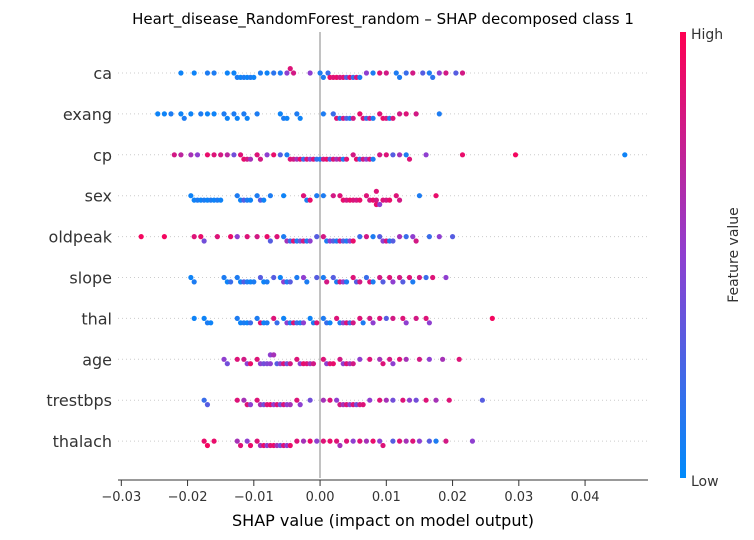  What do you see at coordinates (452, 497) in the screenshot?
I see `x-tick-label: 0.02` at bounding box center [452, 497].